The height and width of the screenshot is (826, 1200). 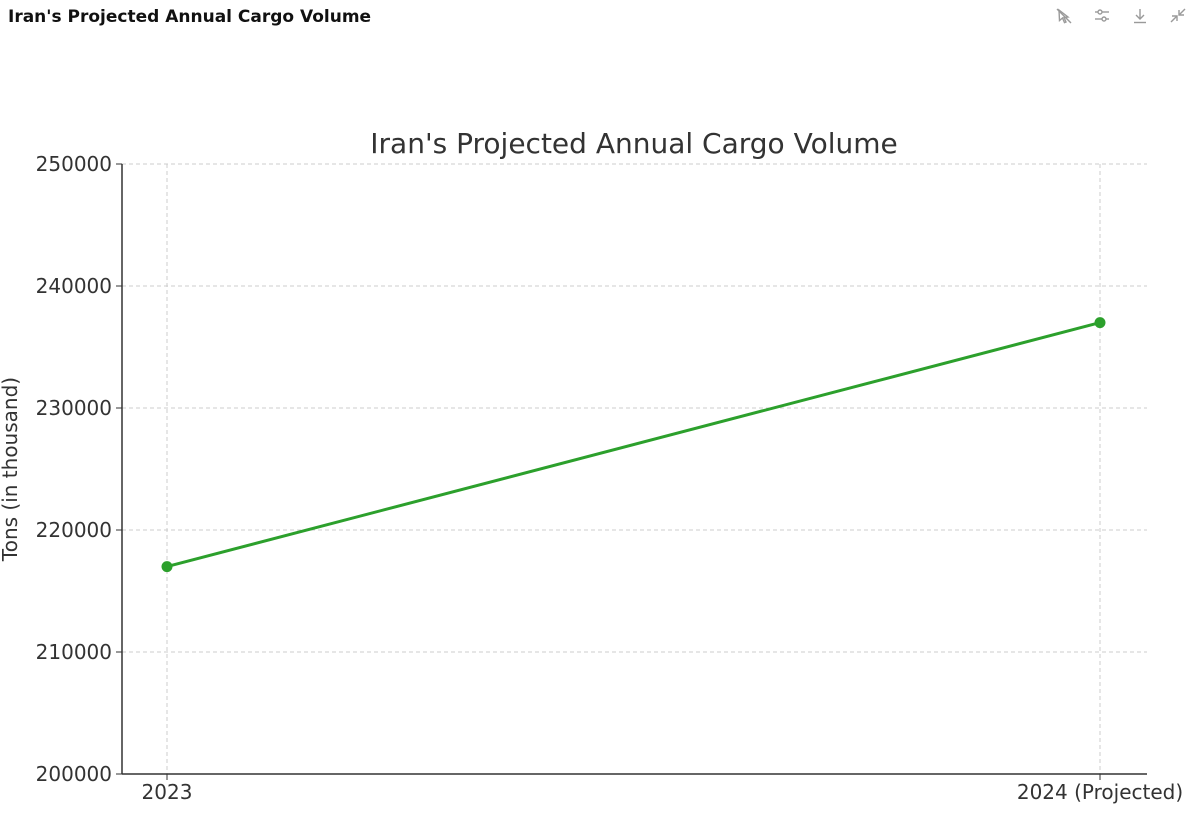 I want to click on y-ticks: 200000 210000 220000 230000 240000 250000, so click(x=79, y=469).